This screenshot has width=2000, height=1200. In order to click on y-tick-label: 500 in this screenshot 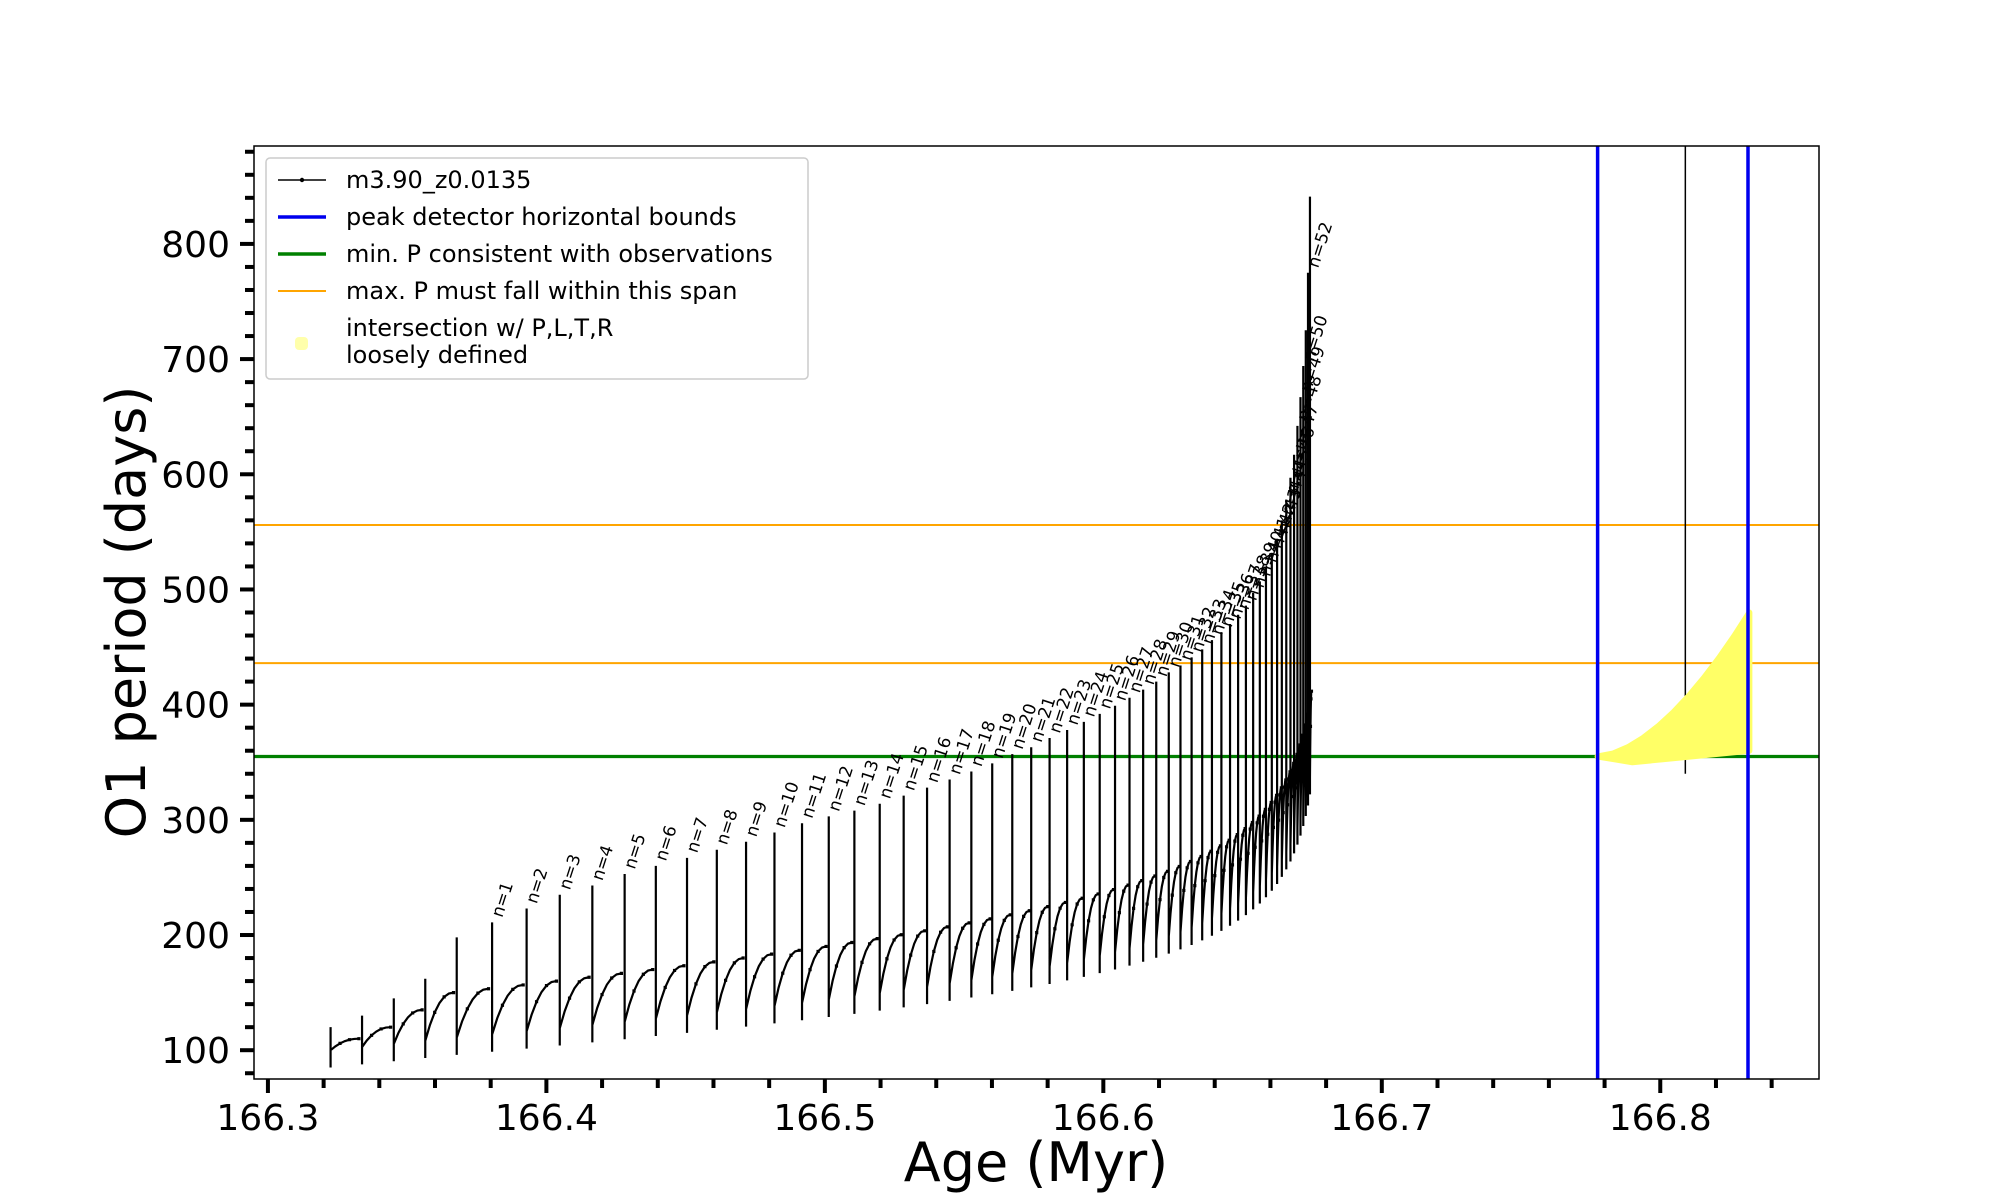, I will do `click(195, 590)`.